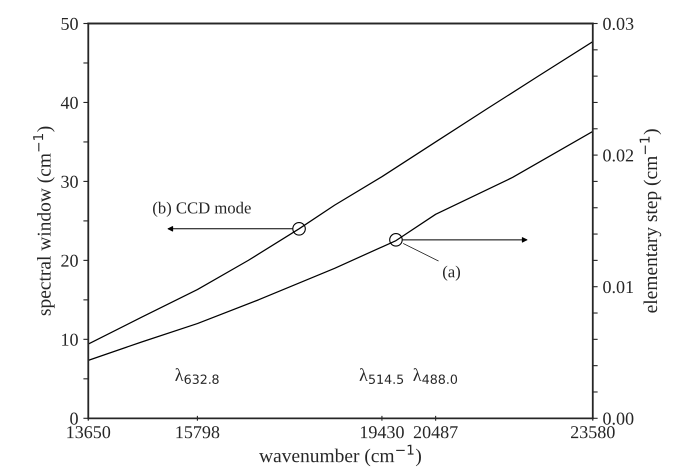  What do you see at coordinates (88, 432) in the screenshot?
I see `x-tick-label: 13650` at bounding box center [88, 432].